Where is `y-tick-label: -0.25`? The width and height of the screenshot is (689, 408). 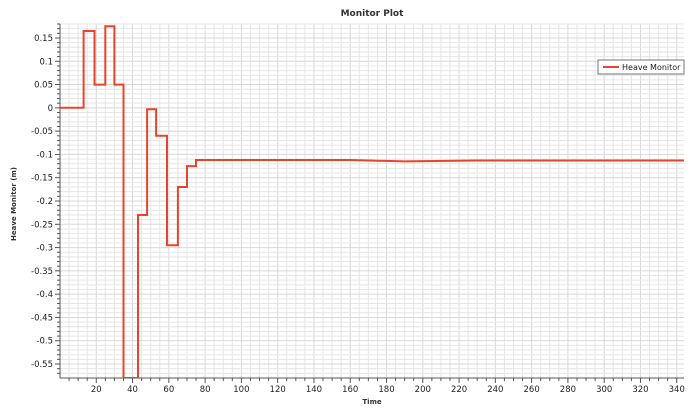
y-tick-label: -0.25 is located at coordinates (42, 225).